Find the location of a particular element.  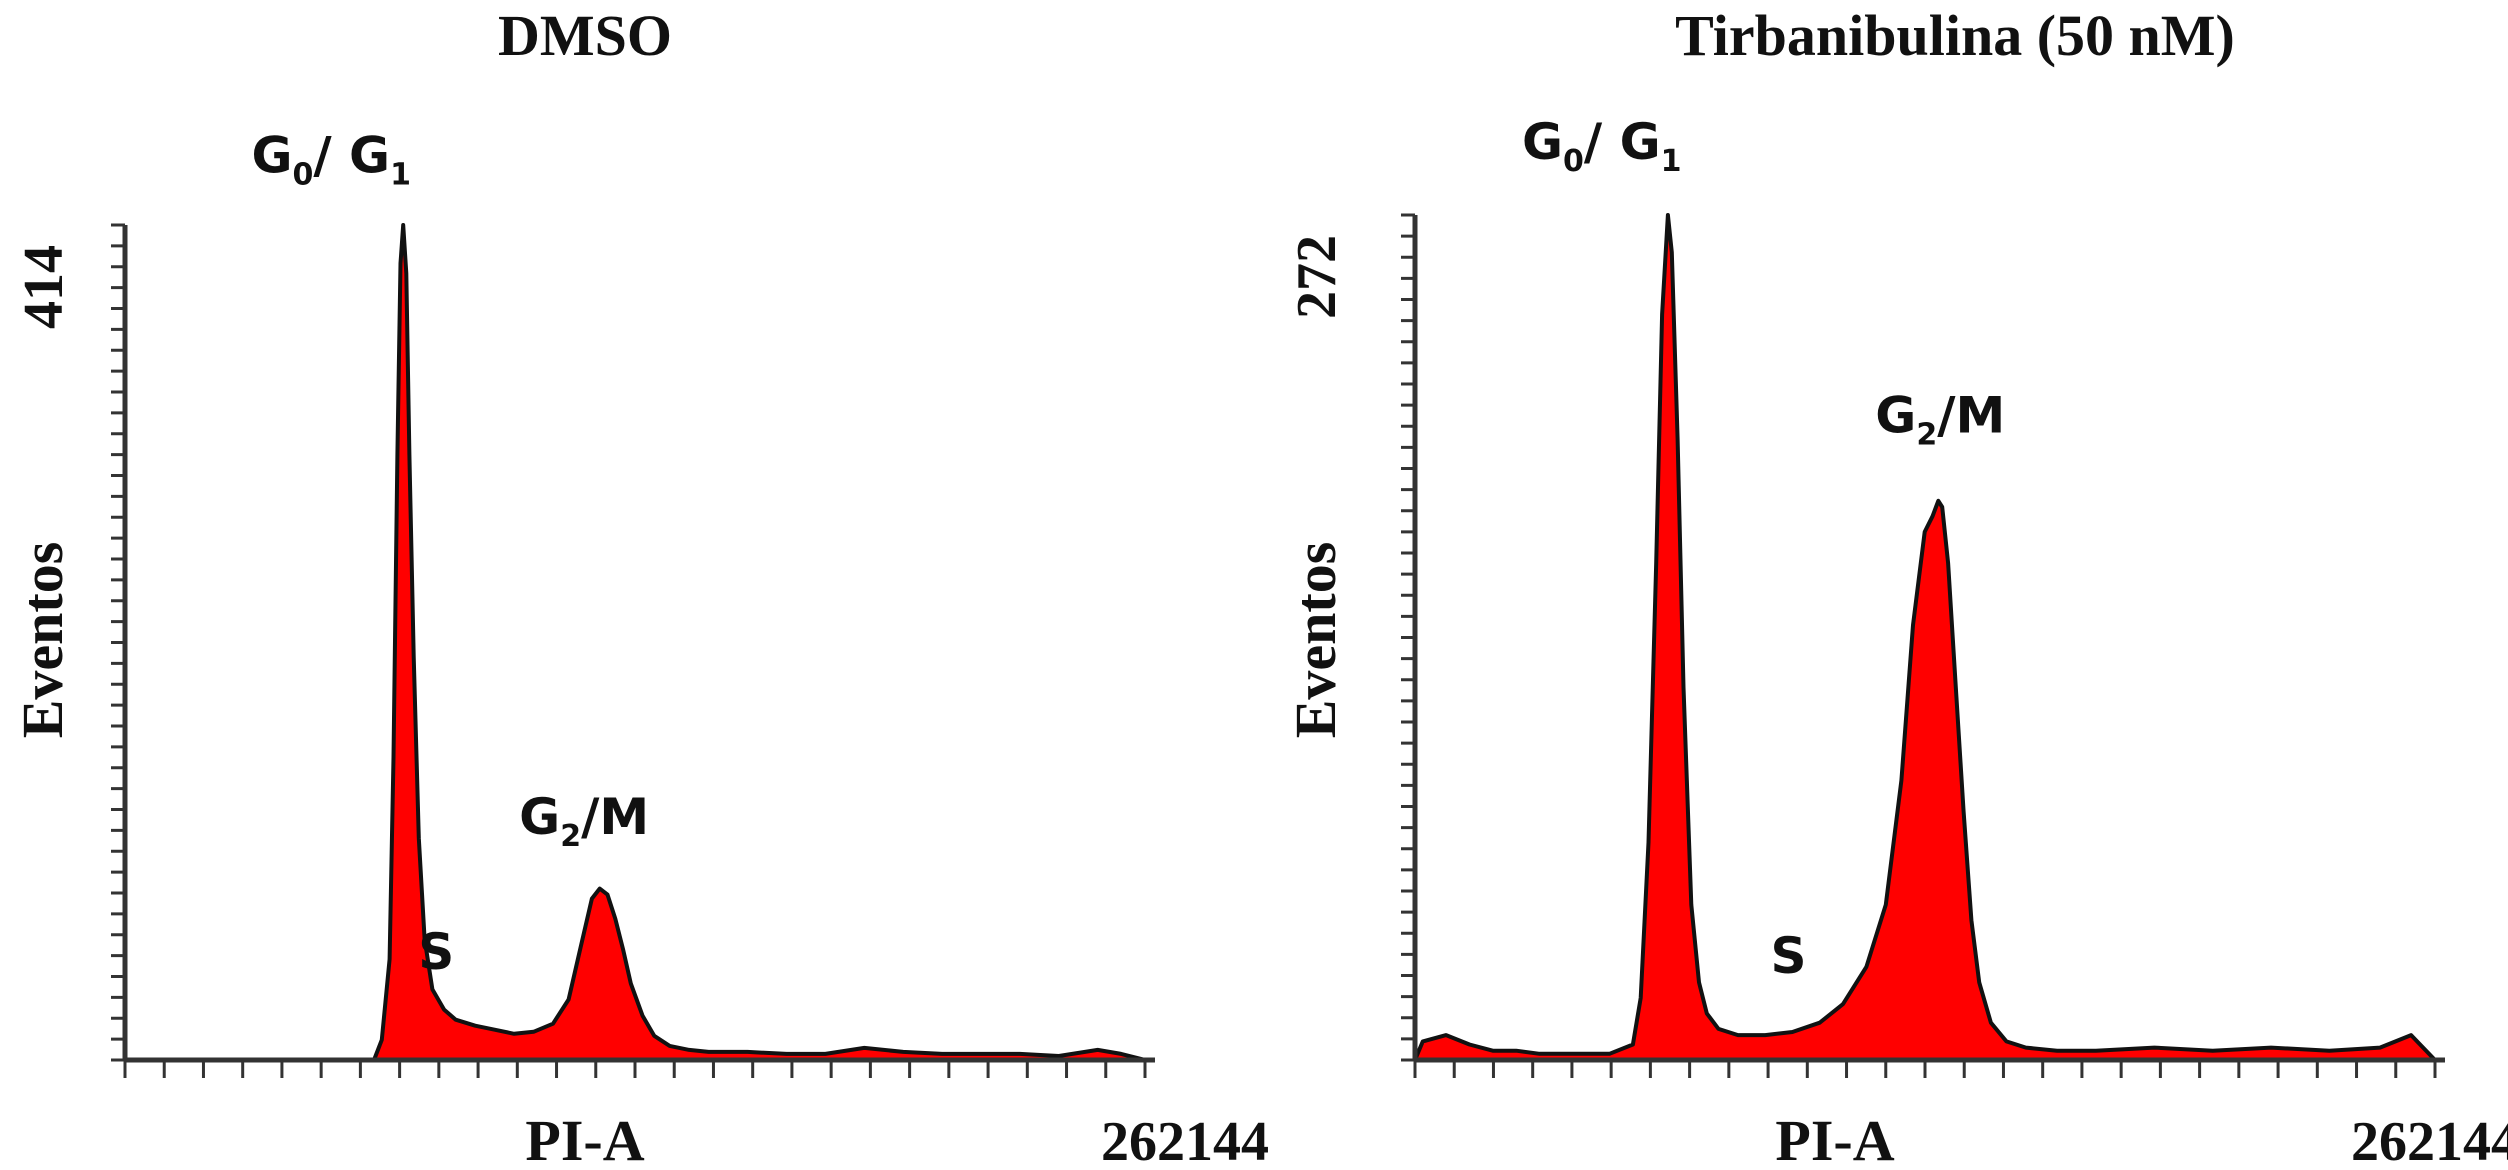

panel-title: DMSO is located at coordinates (585, 35).